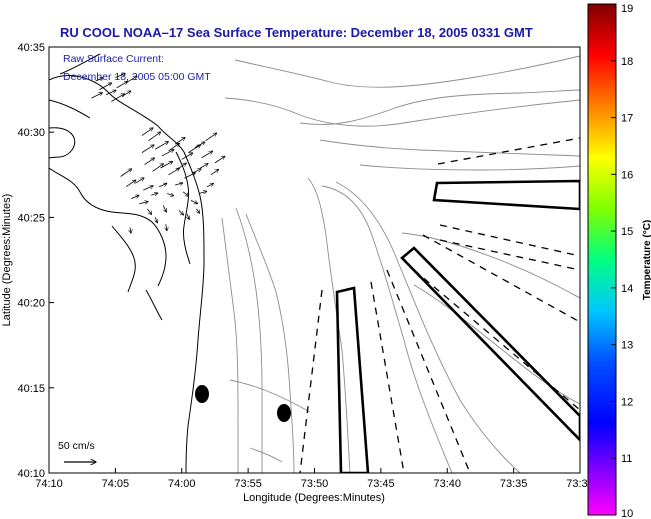 Image resolution: width=651 pixels, height=519 pixels. Describe the element at coordinates (627, 402) in the screenshot. I see `colorbar-tick-label: 12` at that location.